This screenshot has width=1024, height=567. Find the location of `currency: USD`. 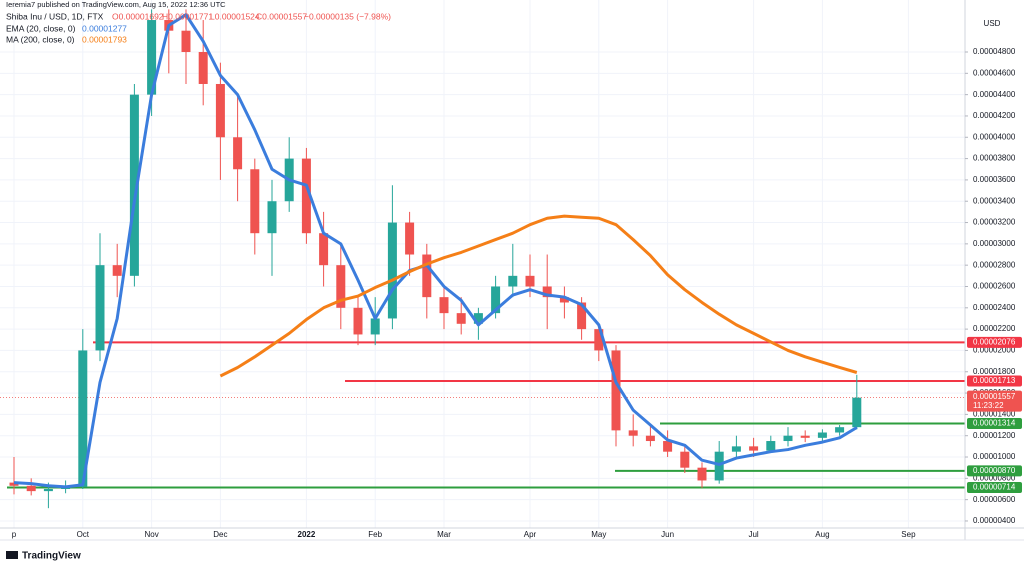

currency: USD is located at coordinates (992, 23).